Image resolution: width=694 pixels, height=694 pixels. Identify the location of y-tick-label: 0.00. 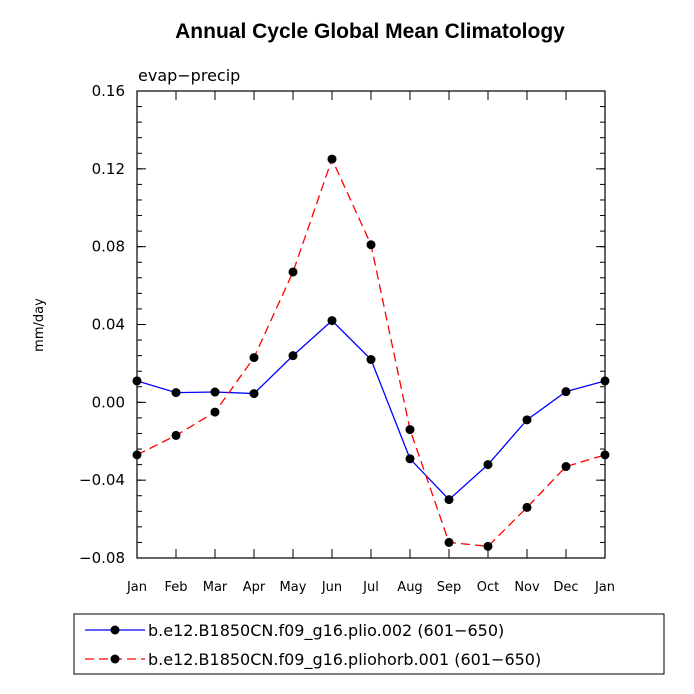
(108, 402).